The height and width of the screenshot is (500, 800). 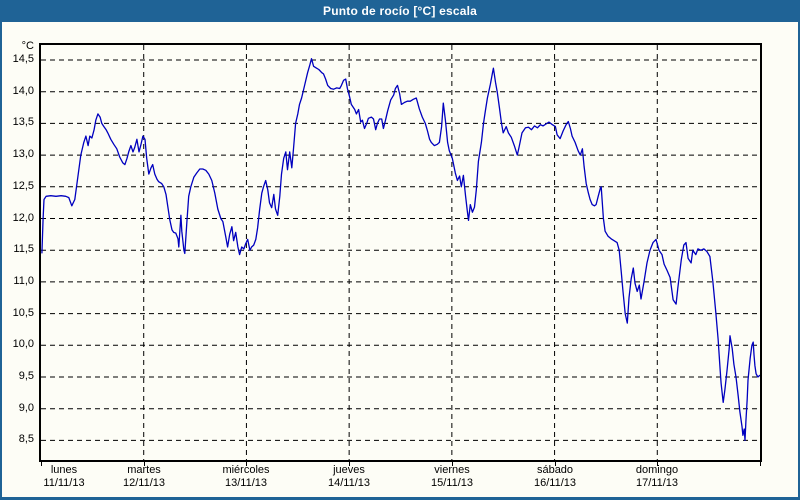 I want to click on y-tick-label: 12,0, so click(x=23, y=217).